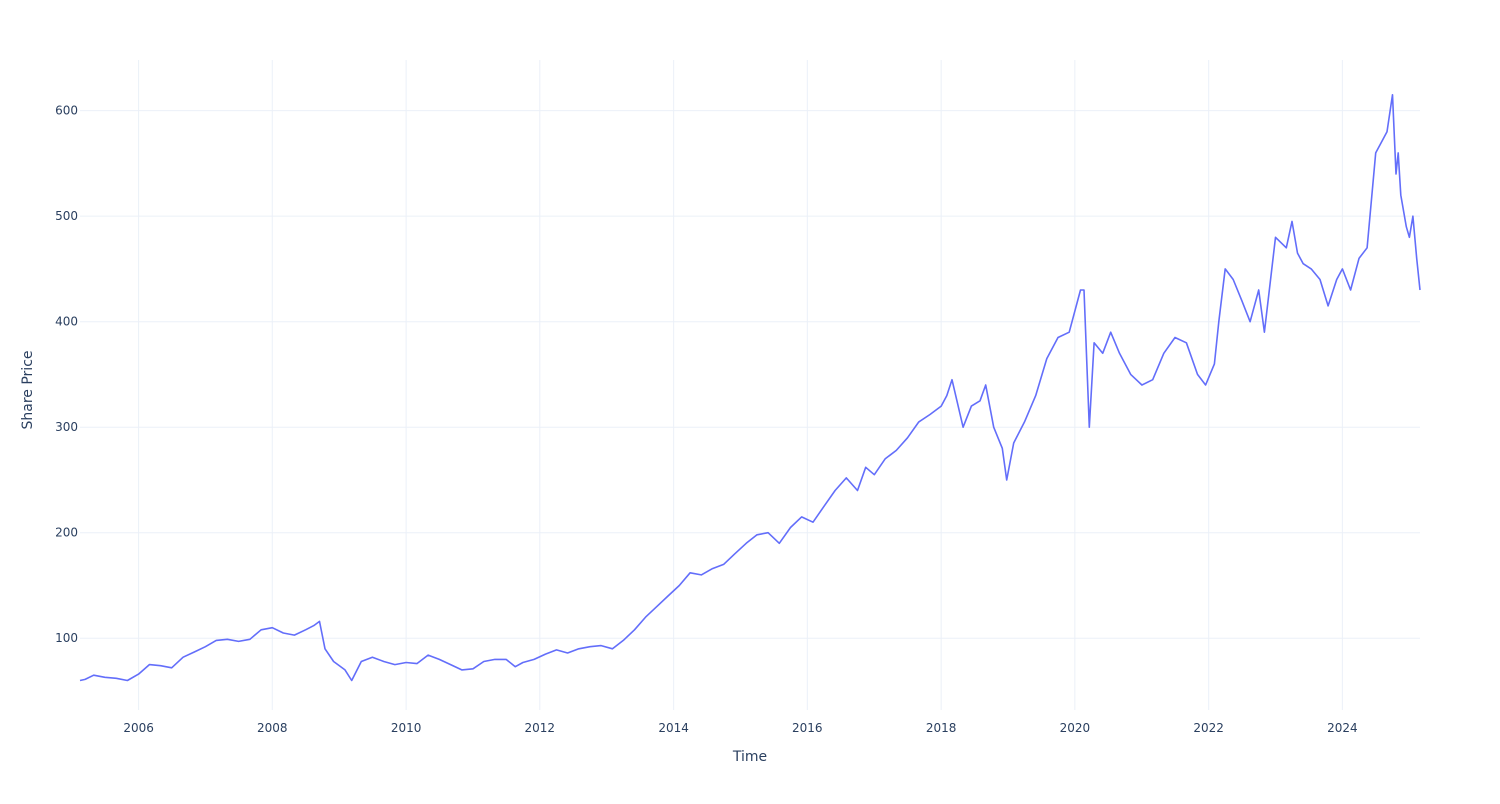 This screenshot has width=1500, height=804. Describe the element at coordinates (66, 216) in the screenshot. I see `y-tick-label: 500` at that location.